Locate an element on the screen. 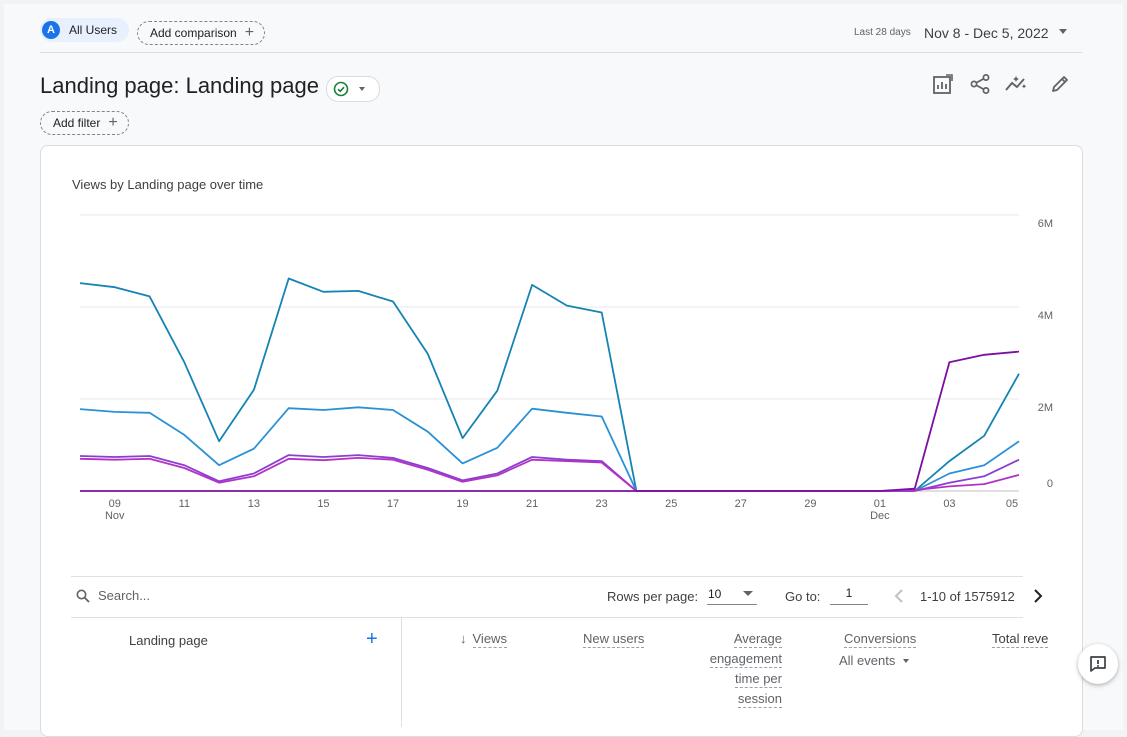 The image size is (1127, 737). x-tick-label: 11 is located at coordinates (184, 504).